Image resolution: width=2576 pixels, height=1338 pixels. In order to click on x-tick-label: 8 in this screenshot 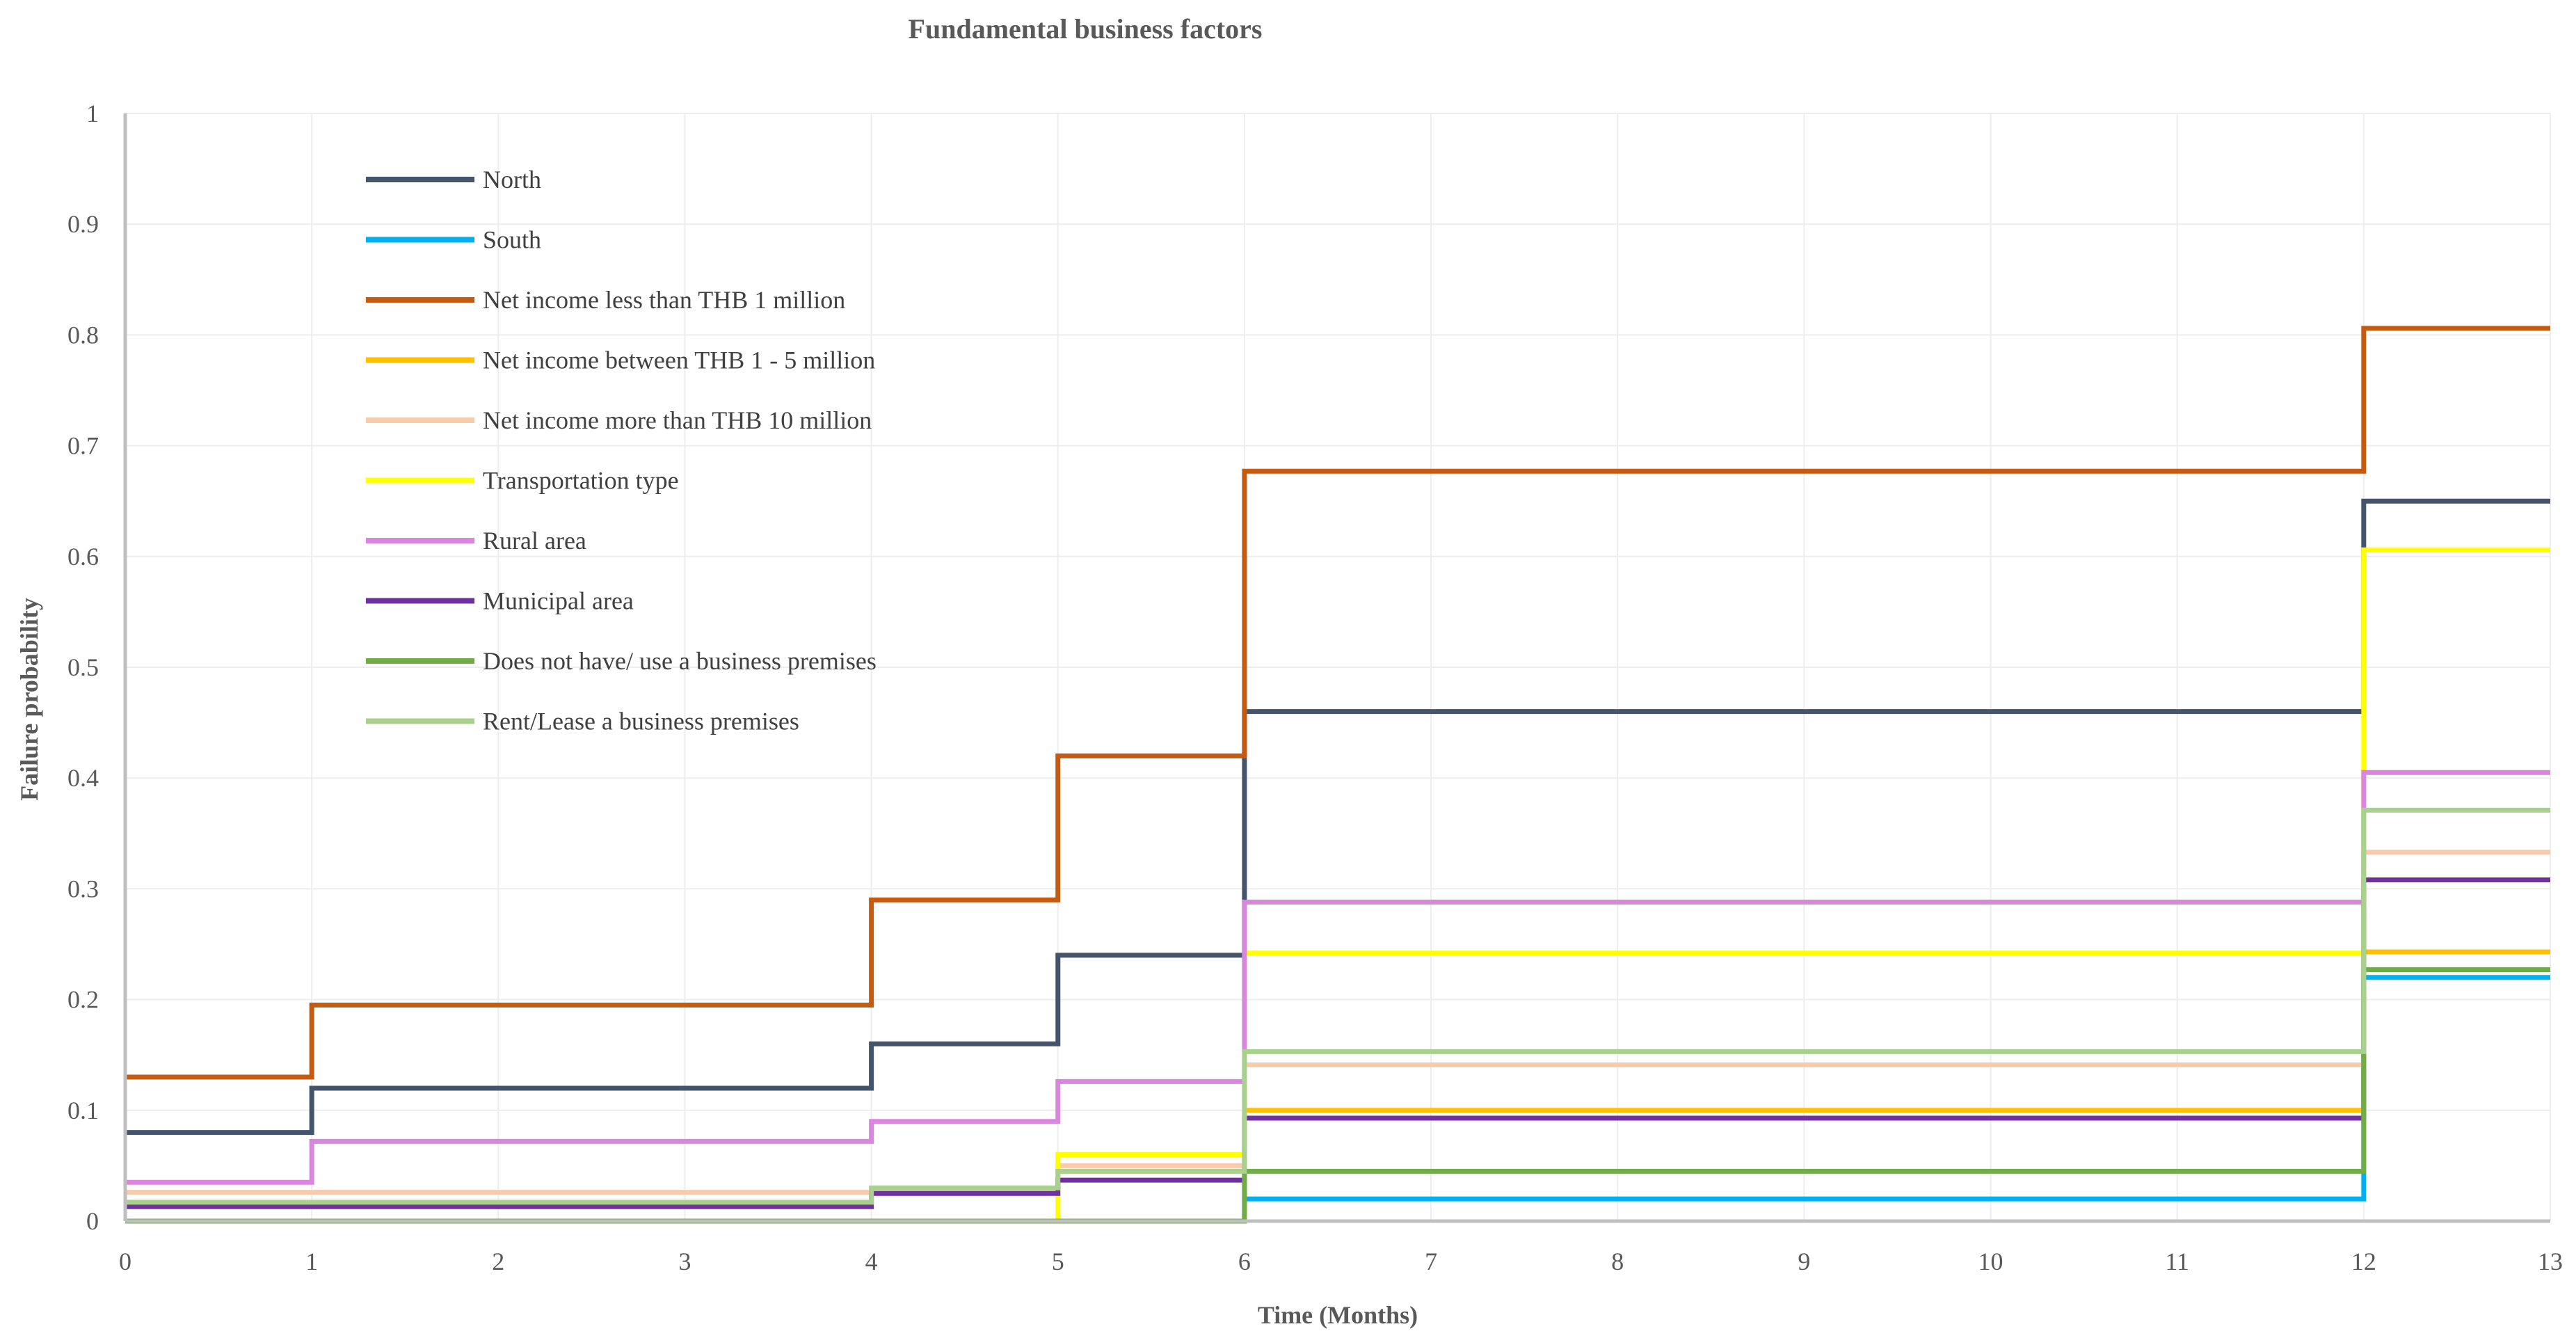, I will do `click(1617, 1261)`.